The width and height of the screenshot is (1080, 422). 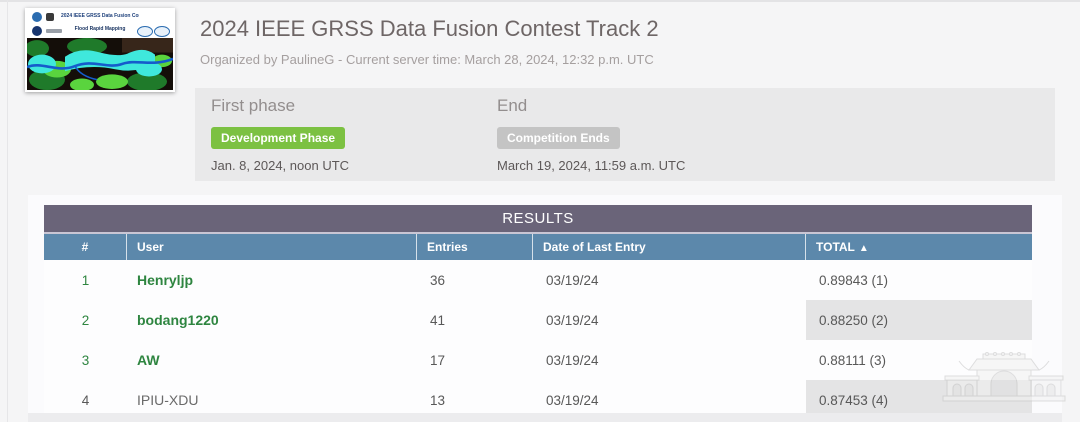 What do you see at coordinates (85, 320) in the screenshot?
I see `rank-cell: 2` at bounding box center [85, 320].